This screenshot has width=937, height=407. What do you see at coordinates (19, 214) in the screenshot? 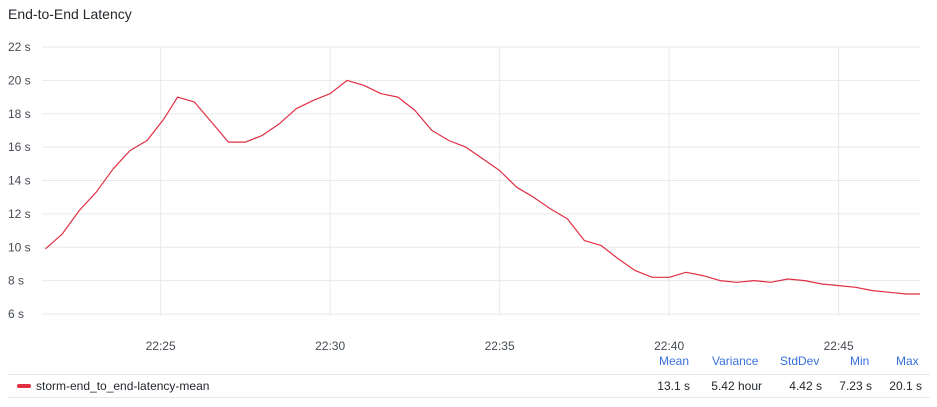
I see `y-tick-label: 12 s` at bounding box center [19, 214].